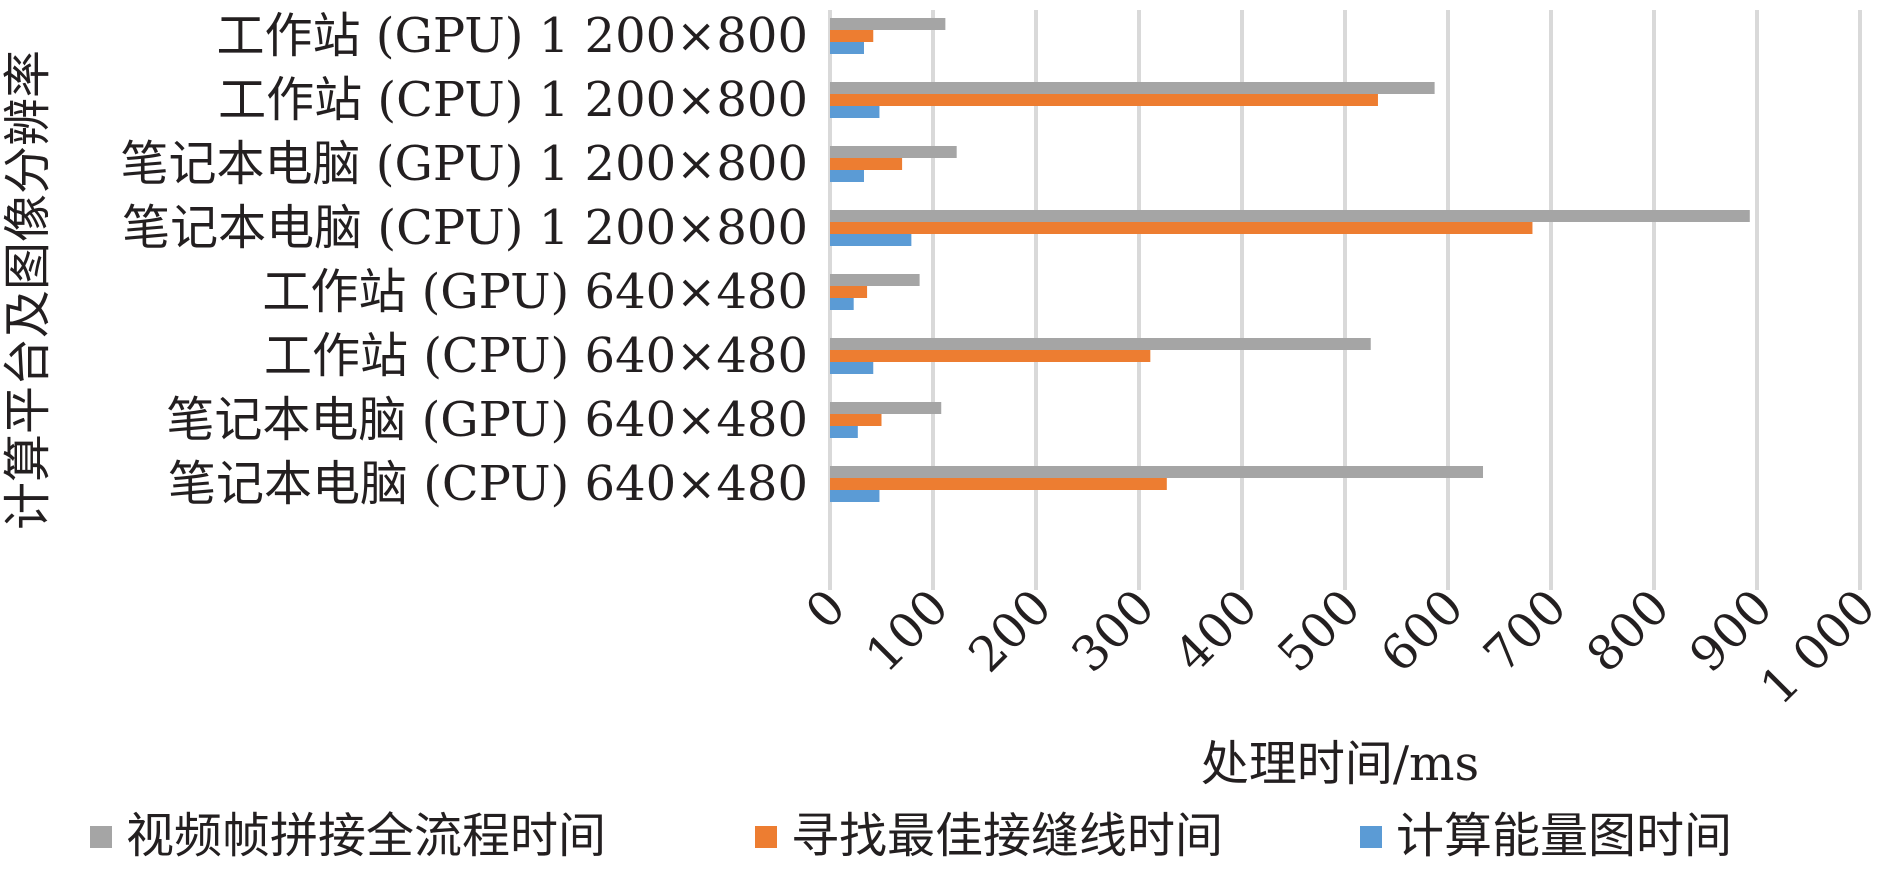  I want to click on category-label: 工作站 (GPU) 640×480, so click(535, 292).